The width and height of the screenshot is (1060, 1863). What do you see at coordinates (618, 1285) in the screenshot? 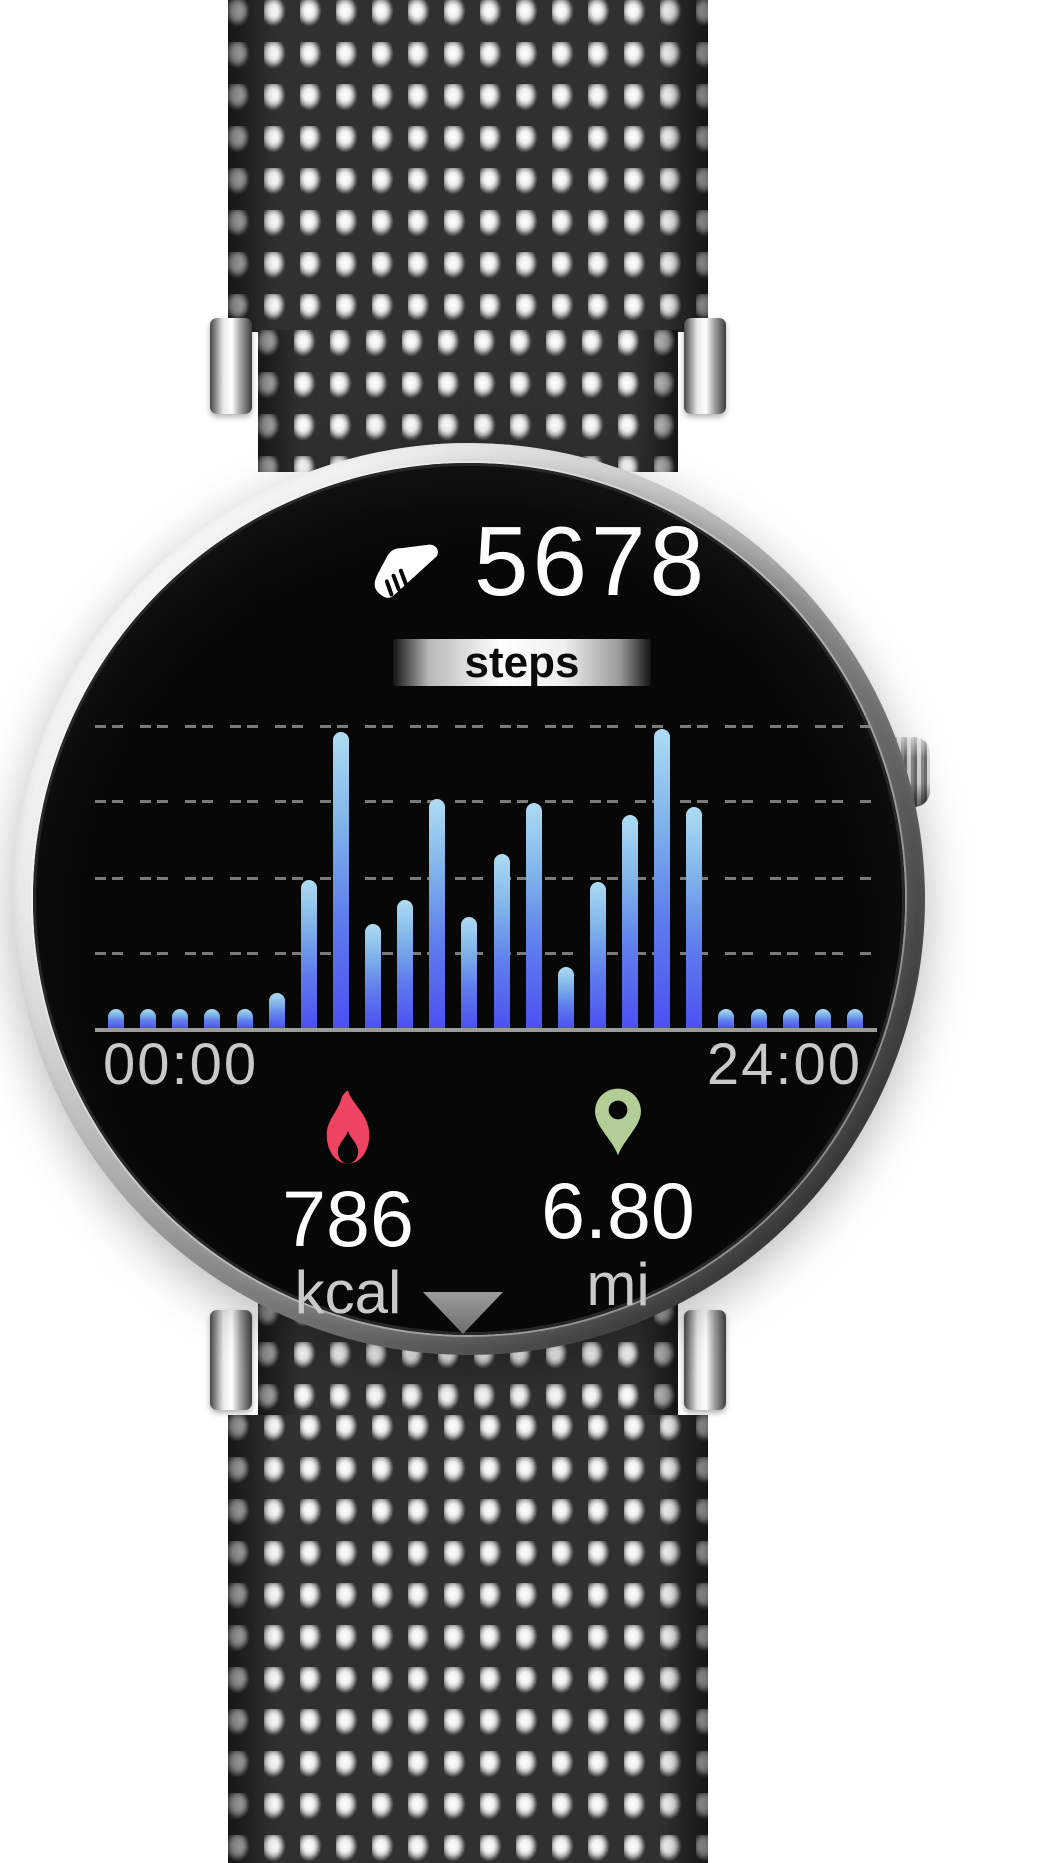
I see `distance-unit: mi` at bounding box center [618, 1285].